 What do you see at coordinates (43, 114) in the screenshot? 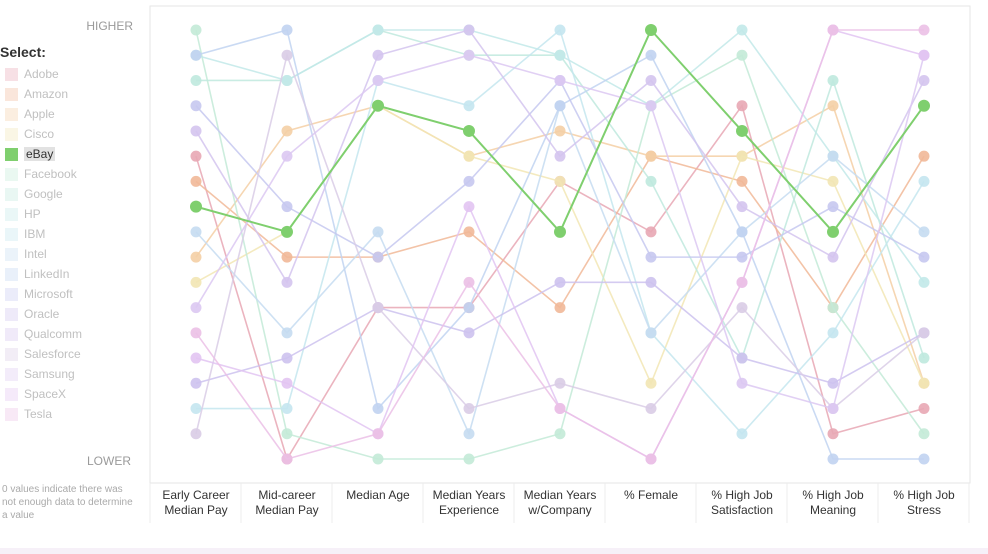
I see `legend-item-apple: Apple` at bounding box center [43, 114].